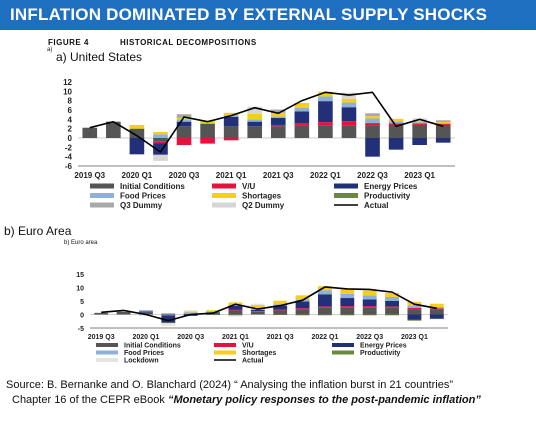 Image resolution: width=536 pixels, height=425 pixels. Describe the element at coordinates (259, 353) in the screenshot. I see `ea-legend-label-shortages: Shortages` at that location.